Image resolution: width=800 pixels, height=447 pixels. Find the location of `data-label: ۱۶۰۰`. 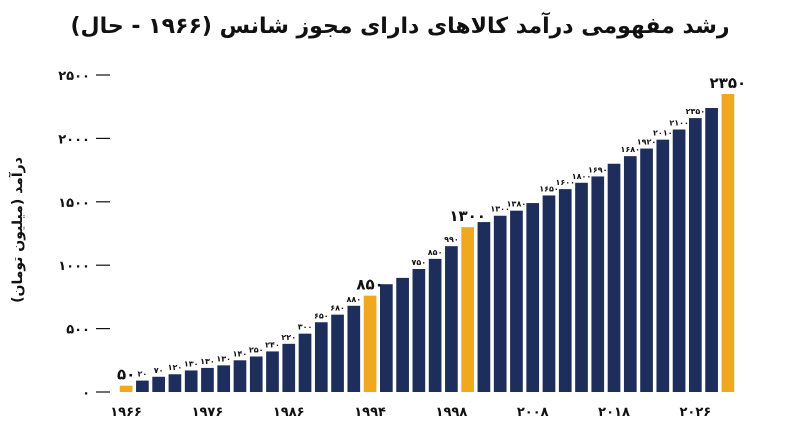

data-label: ۱۶۰۰ is located at coordinates (565, 182).